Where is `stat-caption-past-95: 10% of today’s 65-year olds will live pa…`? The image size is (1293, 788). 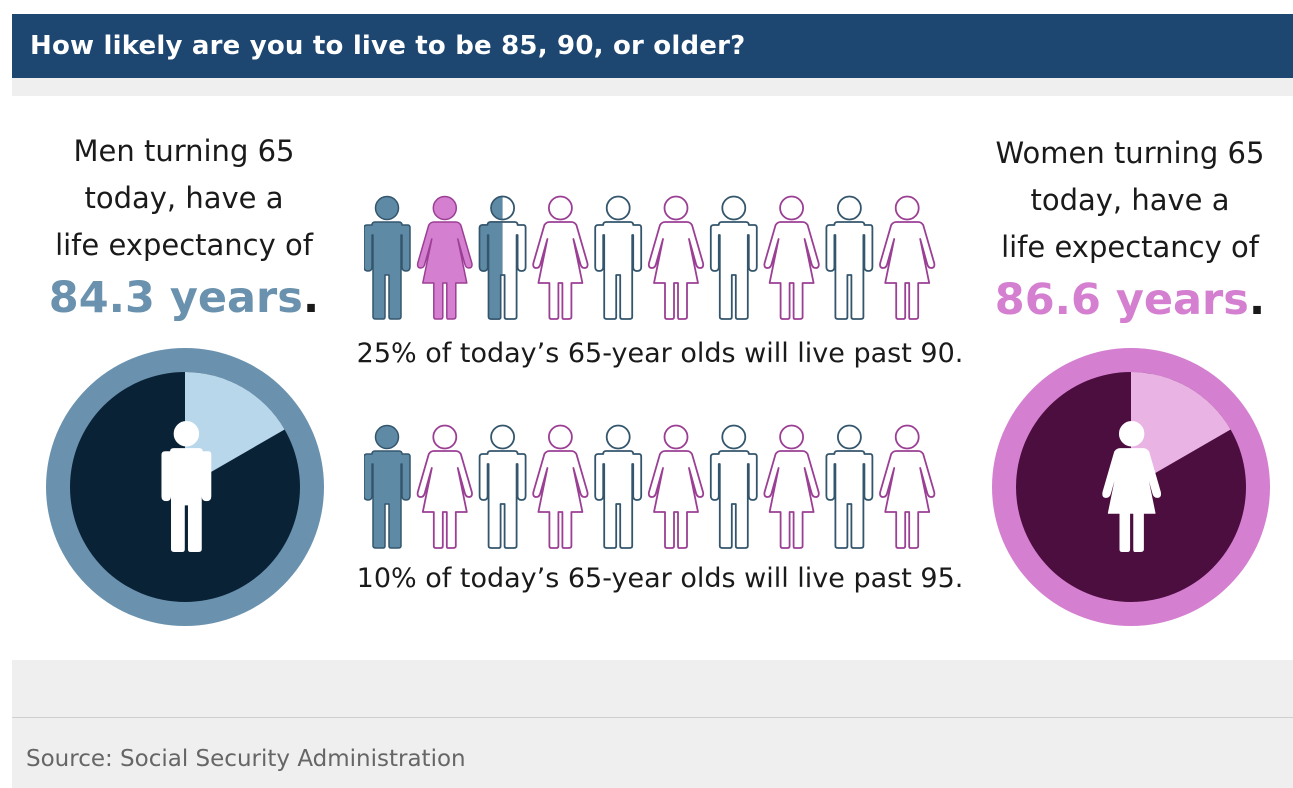
stat-caption-past-95: 10% of today’s 65-year olds will live pa… is located at coordinates (660, 578).